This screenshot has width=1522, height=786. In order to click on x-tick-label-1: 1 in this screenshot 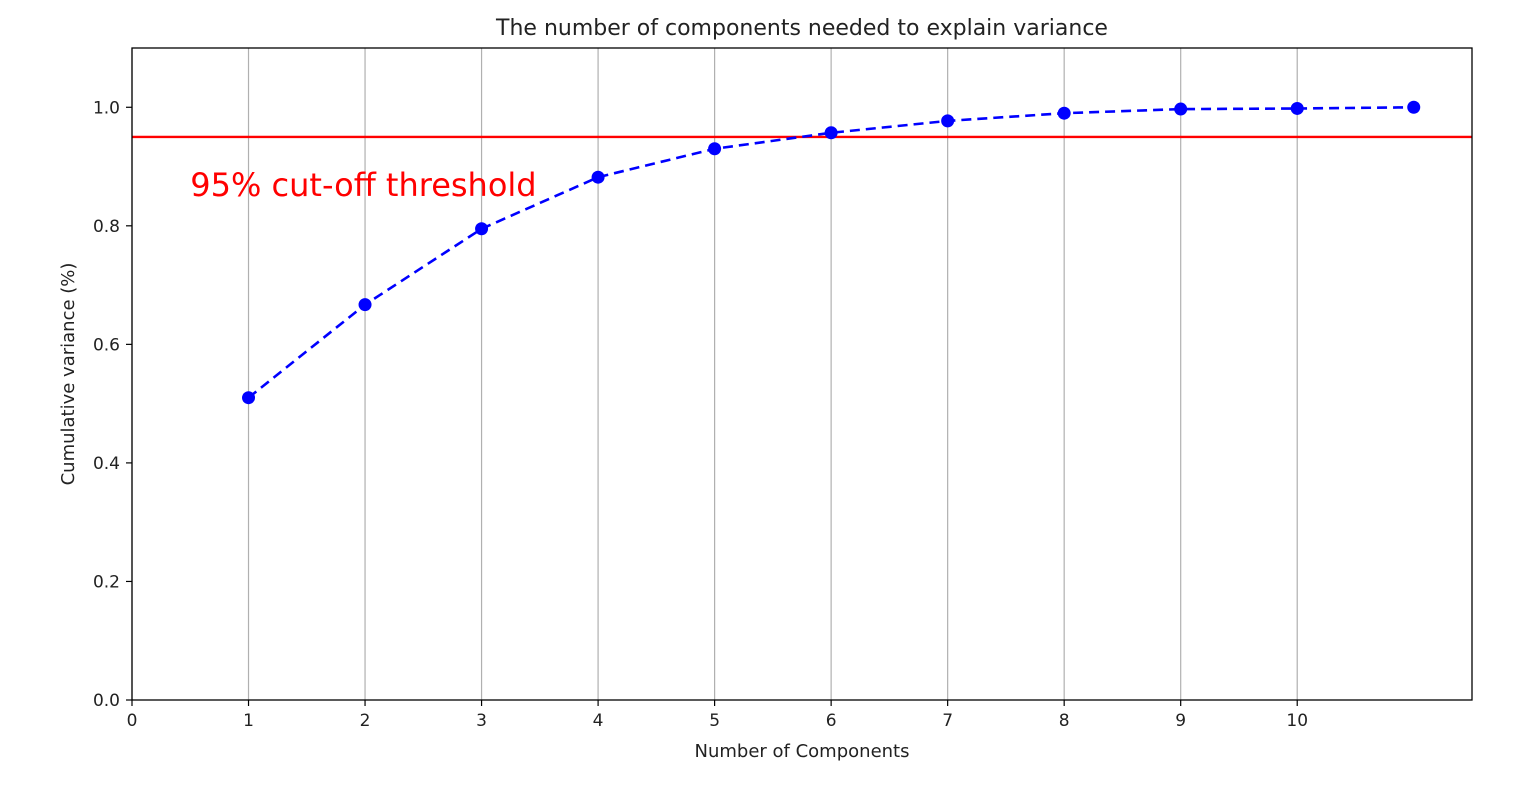, I will do `click(248, 721)`.